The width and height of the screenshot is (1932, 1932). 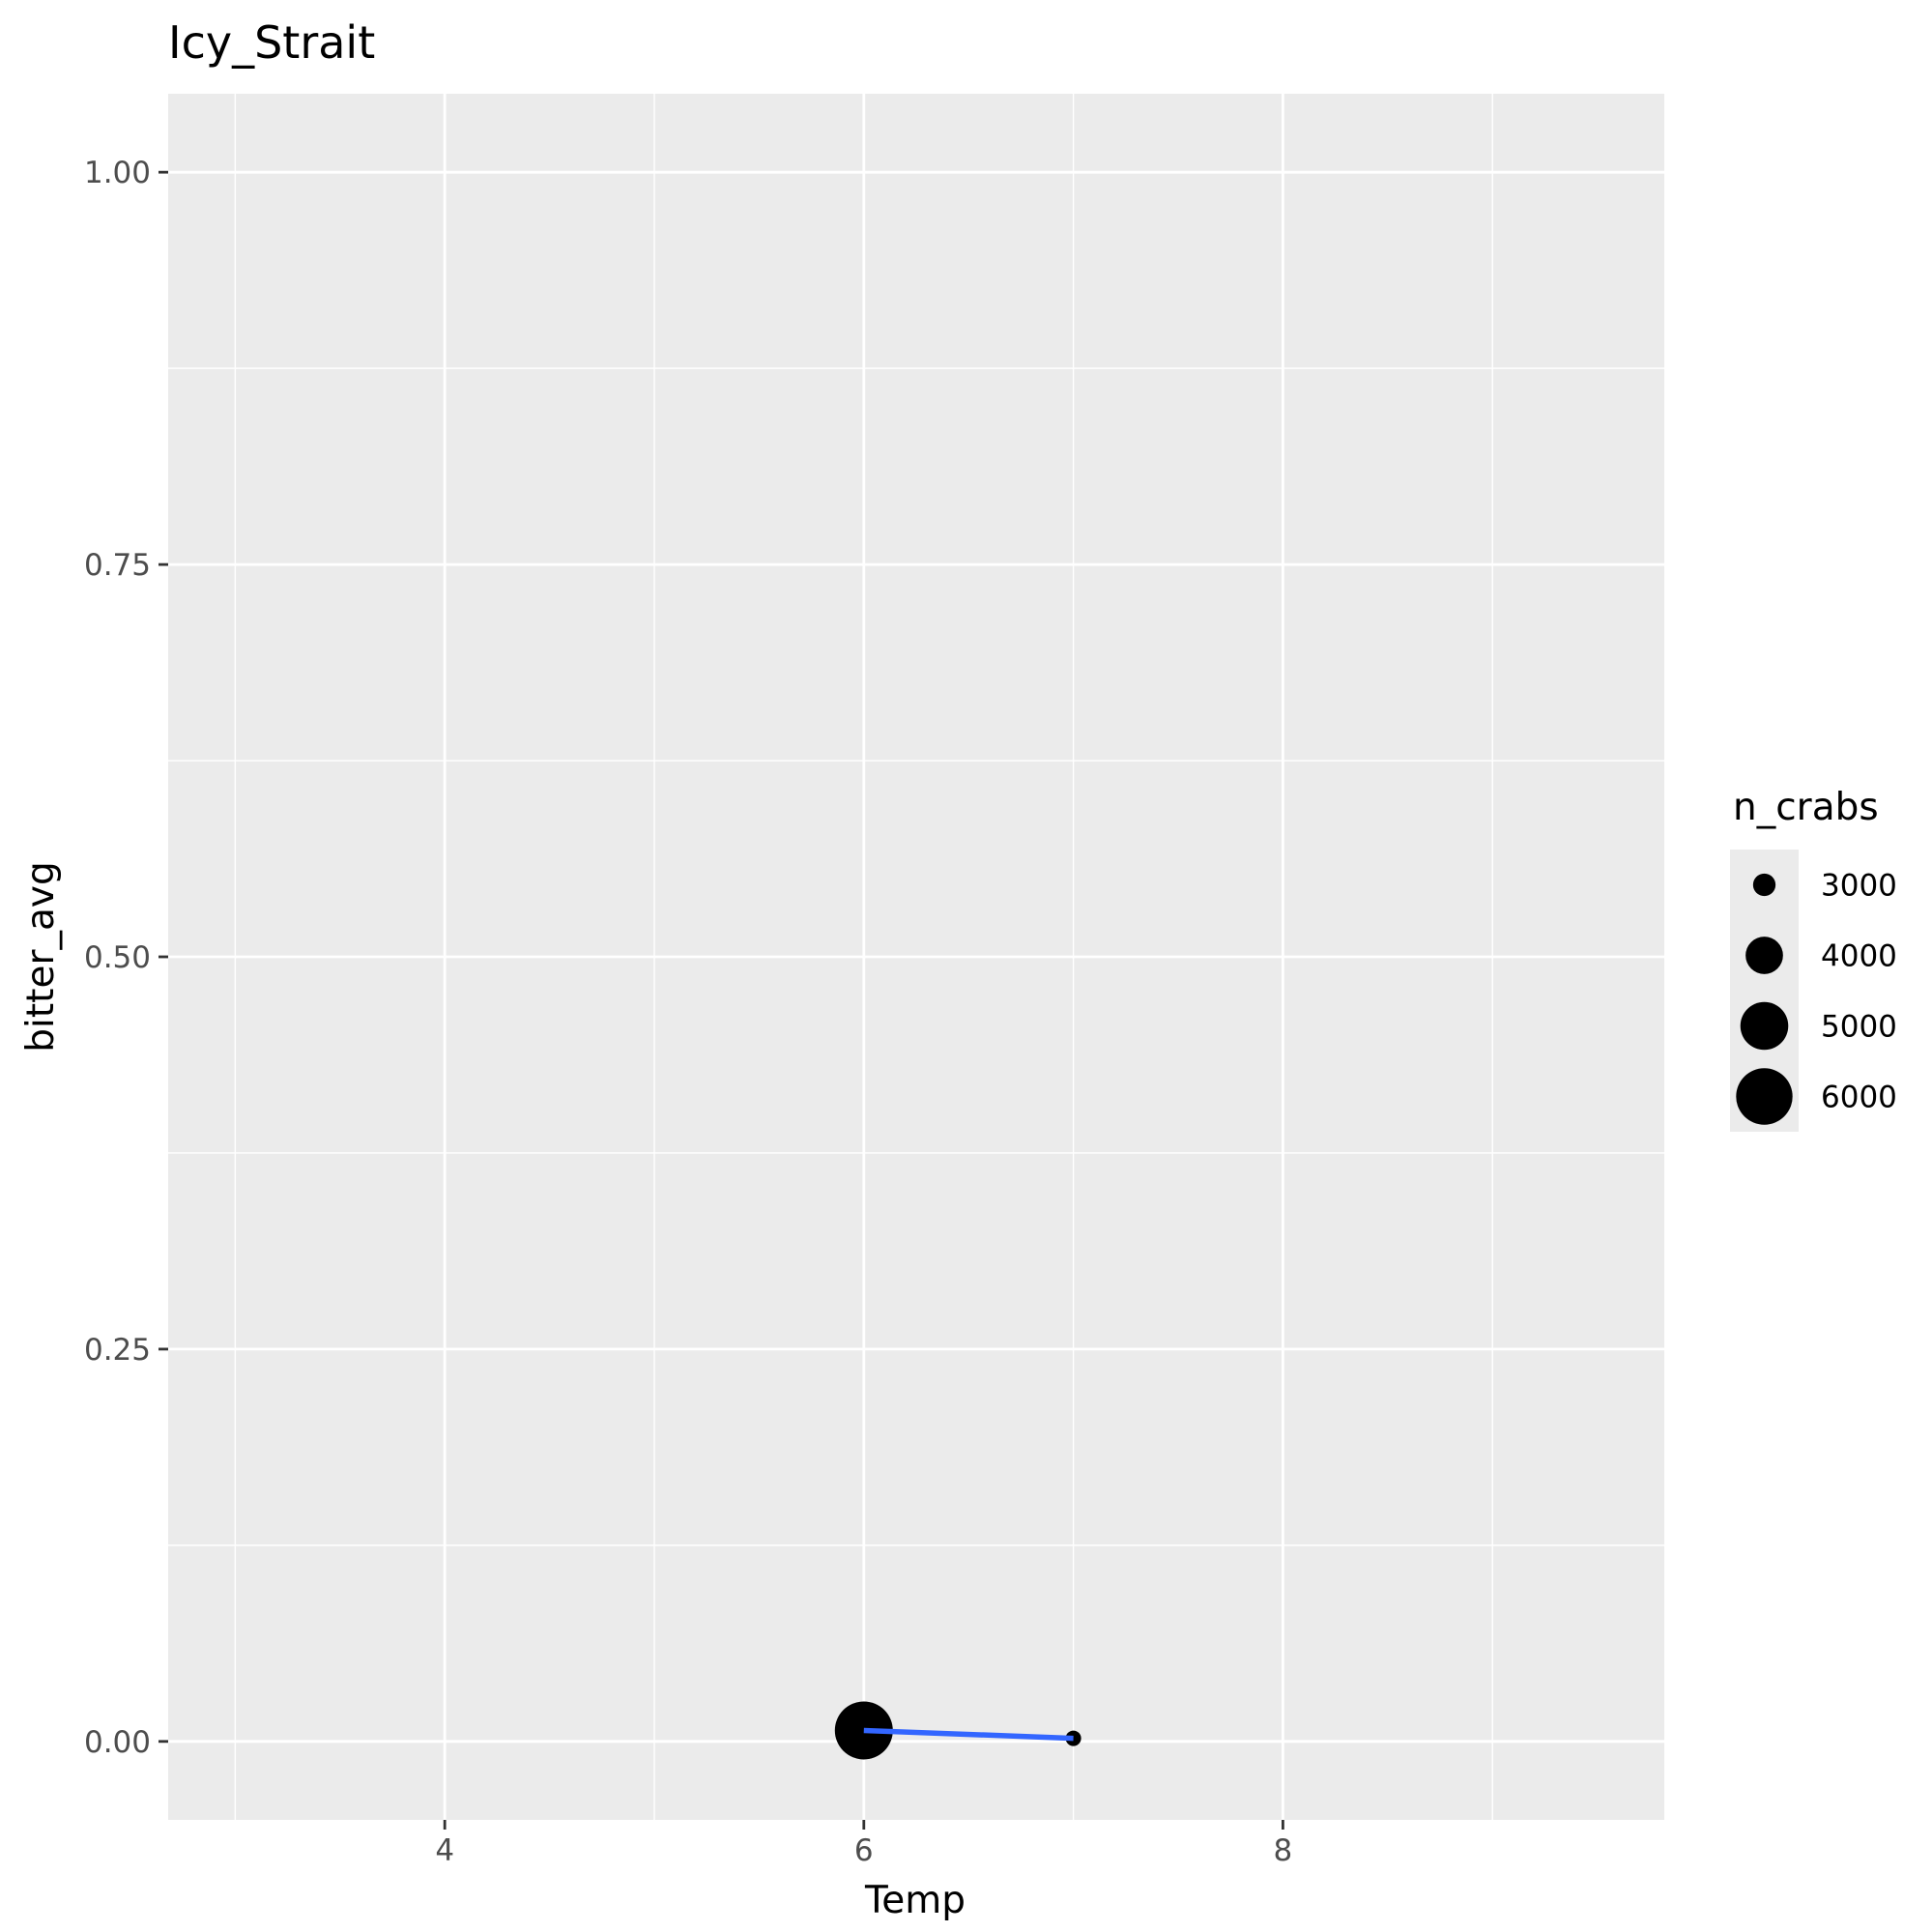 I want to click on y-tick-label: 0.00, so click(x=117, y=1742).